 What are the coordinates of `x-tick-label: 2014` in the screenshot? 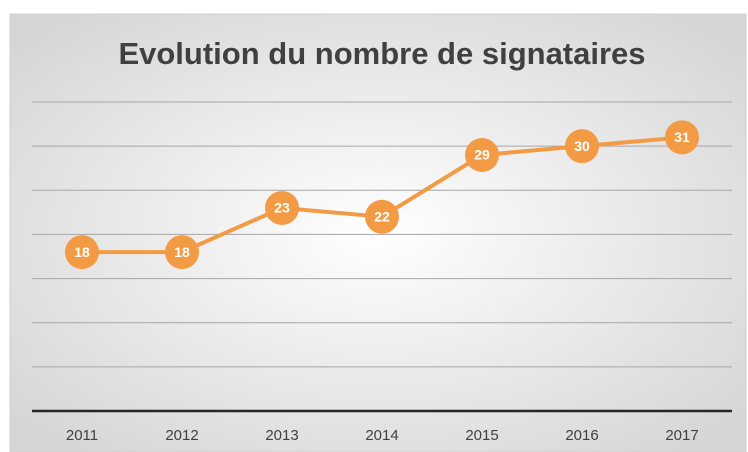 It's located at (381, 435).